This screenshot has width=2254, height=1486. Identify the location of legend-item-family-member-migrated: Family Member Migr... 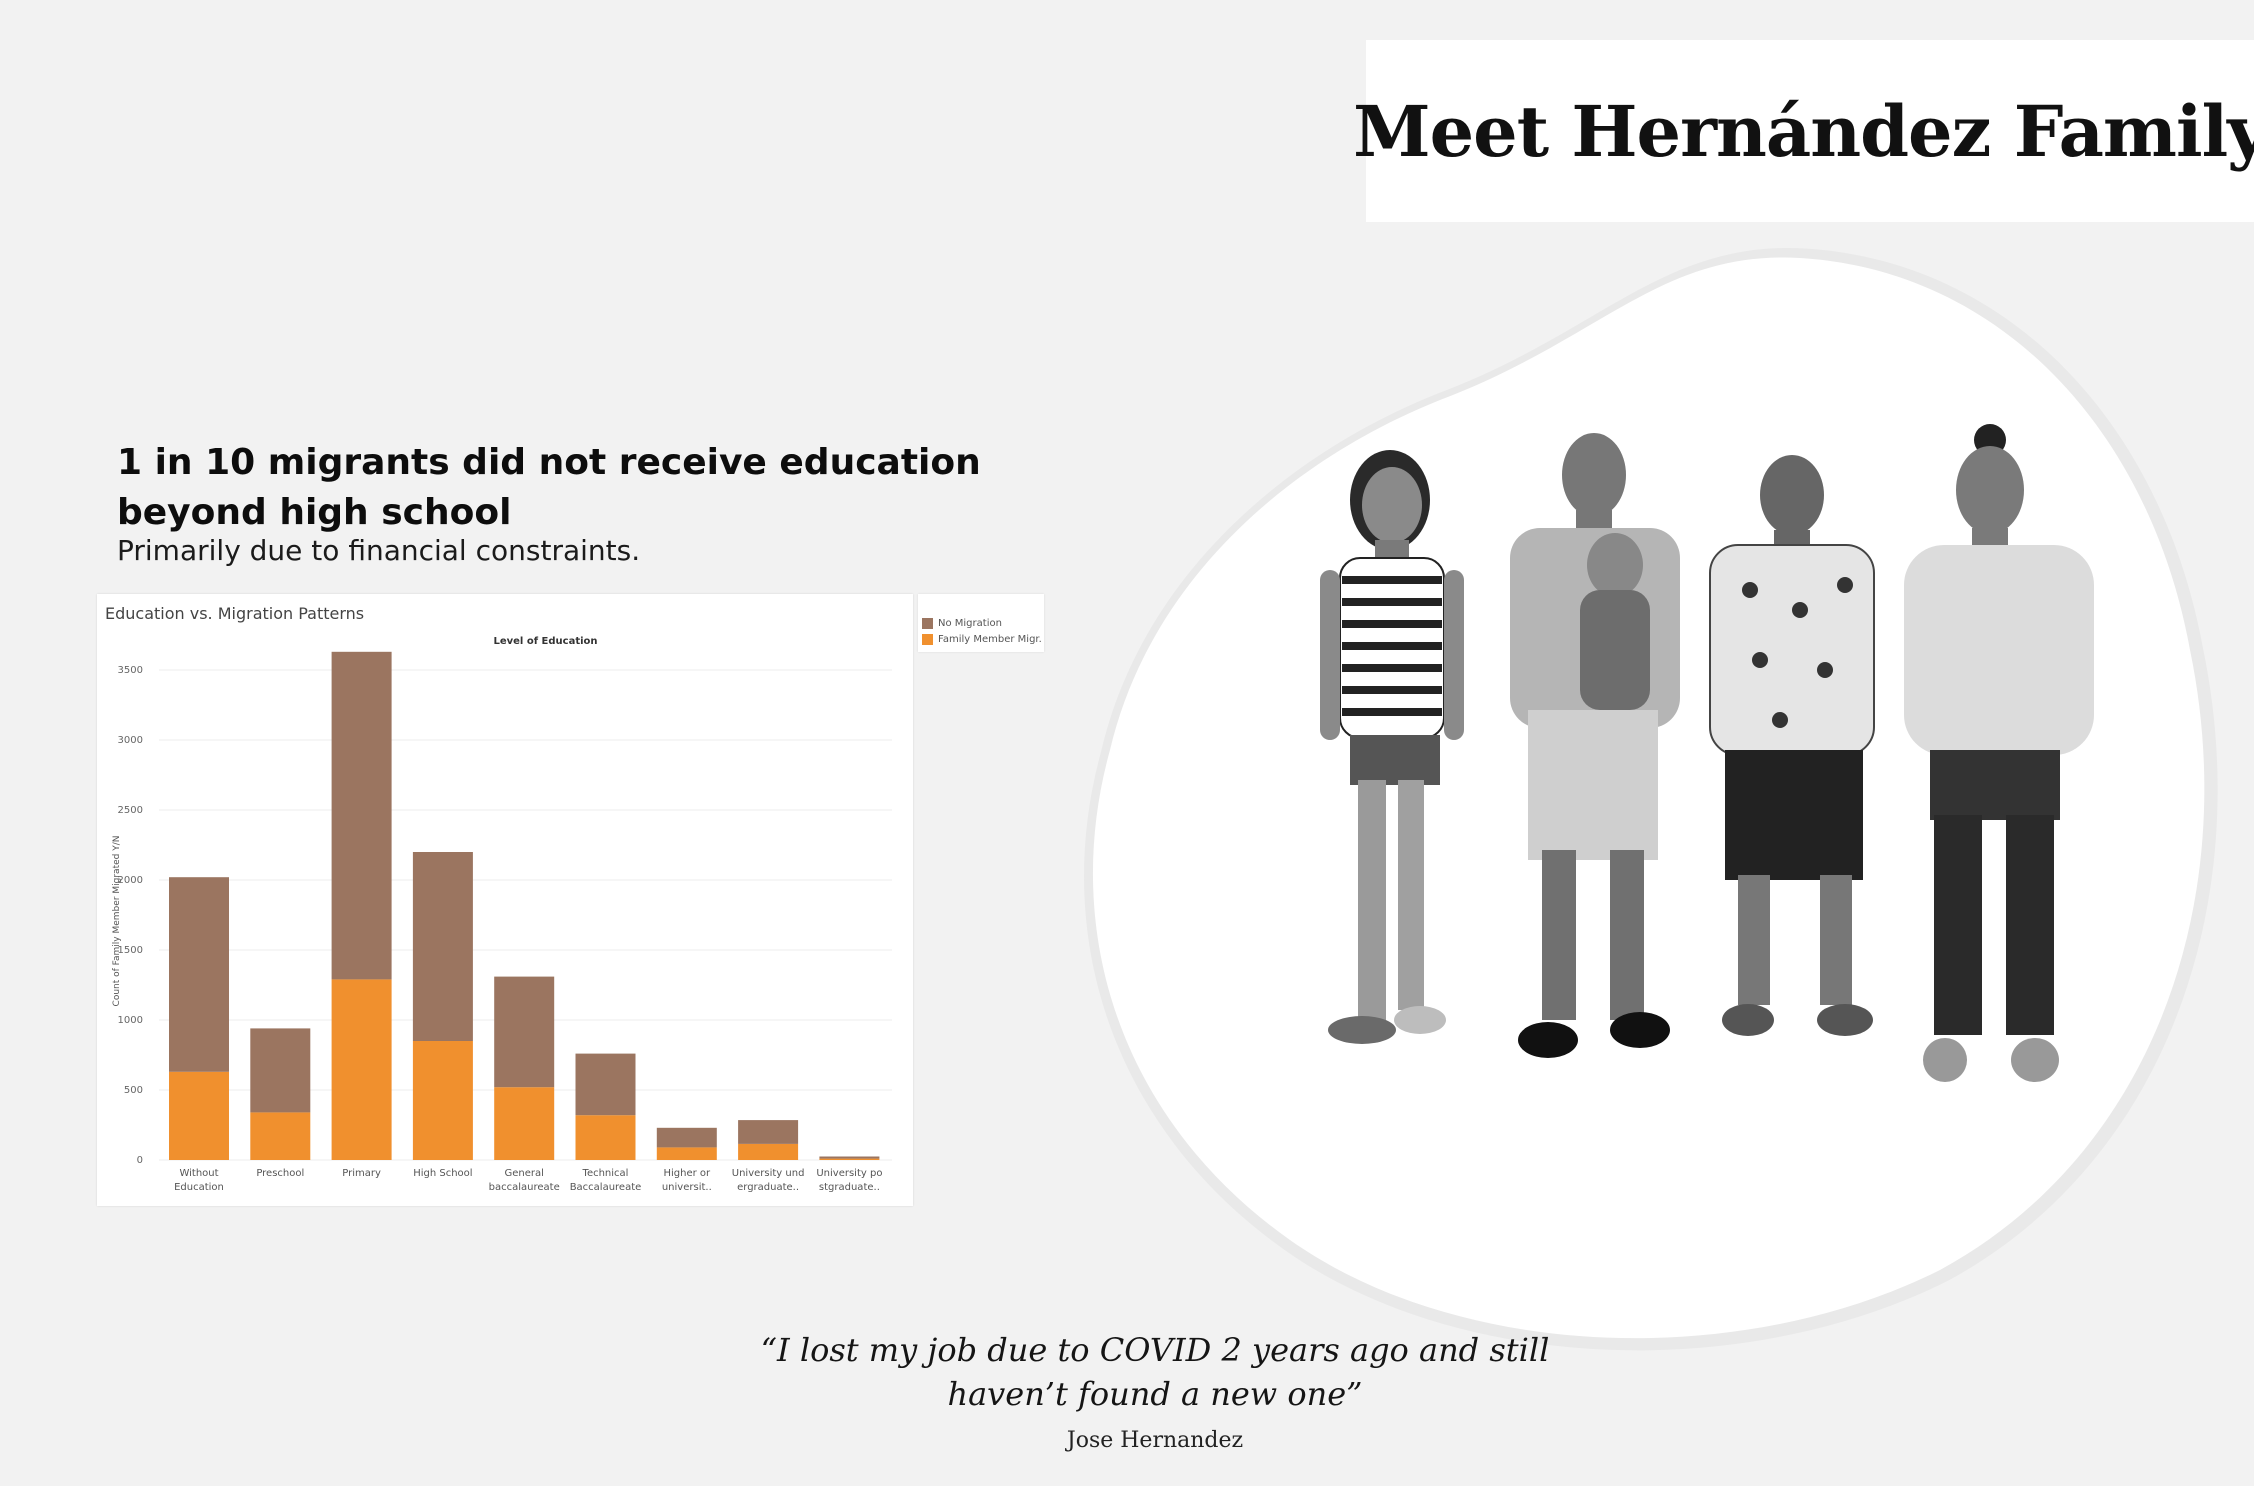
(982, 639).